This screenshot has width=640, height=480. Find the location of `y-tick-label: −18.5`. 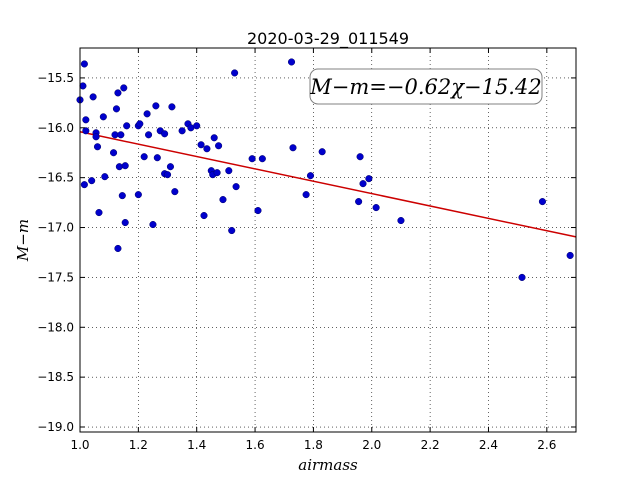

y-tick-label: −18.5 is located at coordinates (55, 377).